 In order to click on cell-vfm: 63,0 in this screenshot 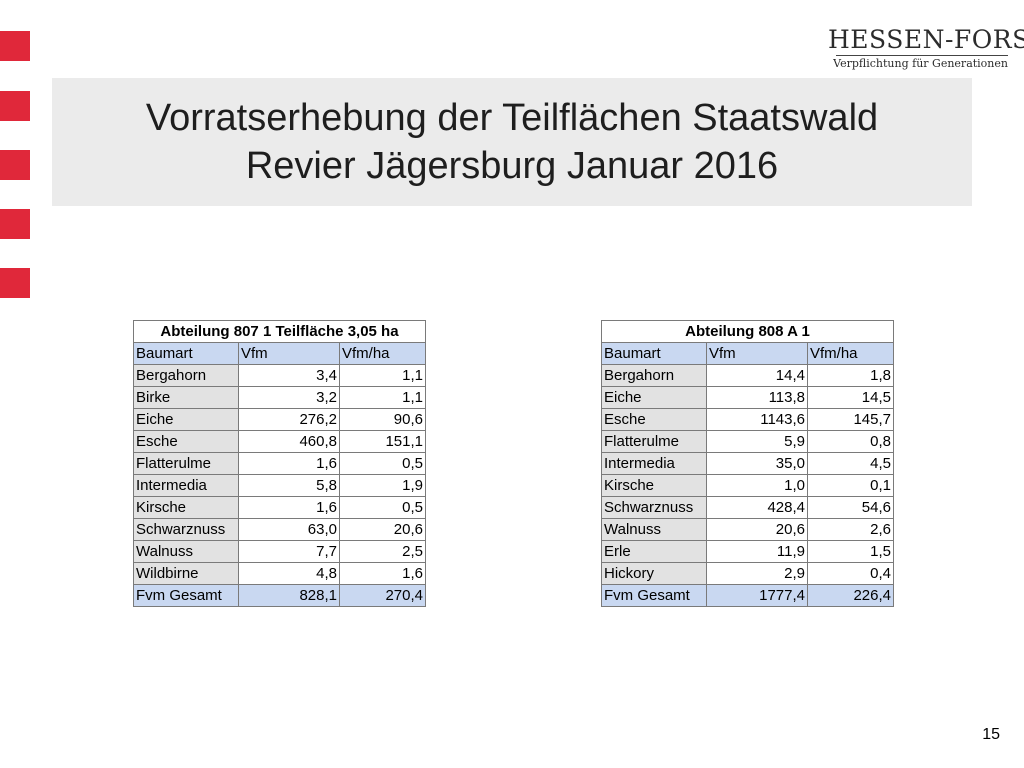, I will do `click(289, 529)`.